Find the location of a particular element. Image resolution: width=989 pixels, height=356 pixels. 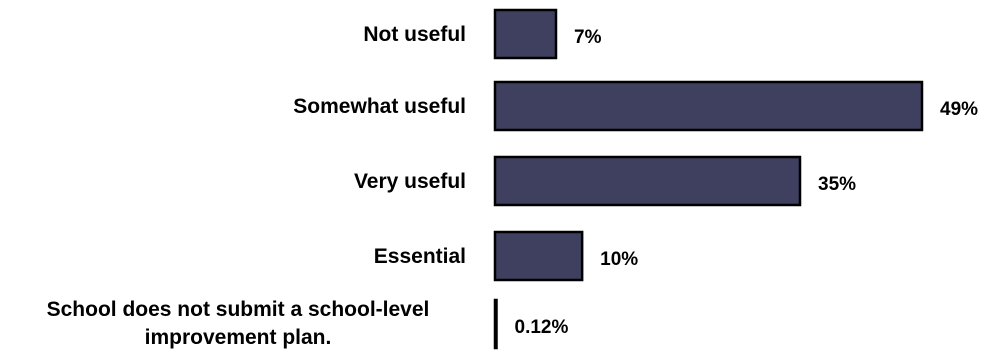

value-label-2: 35% is located at coordinates (837, 184).